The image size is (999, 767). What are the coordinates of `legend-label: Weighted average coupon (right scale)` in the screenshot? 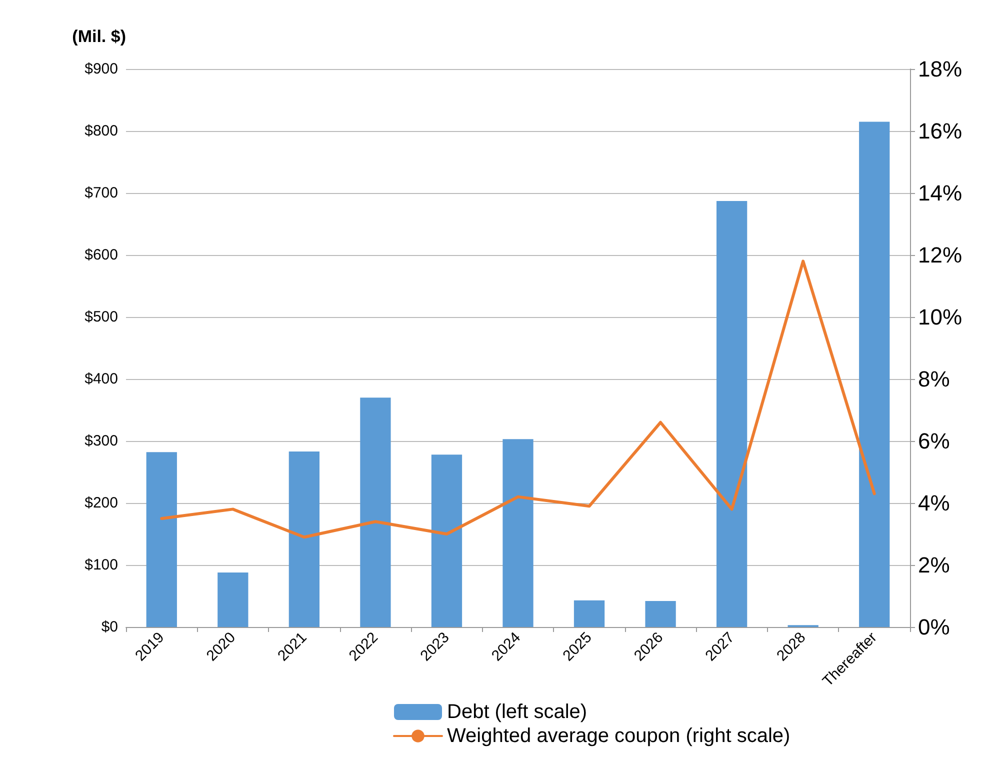 It's located at (618, 736).